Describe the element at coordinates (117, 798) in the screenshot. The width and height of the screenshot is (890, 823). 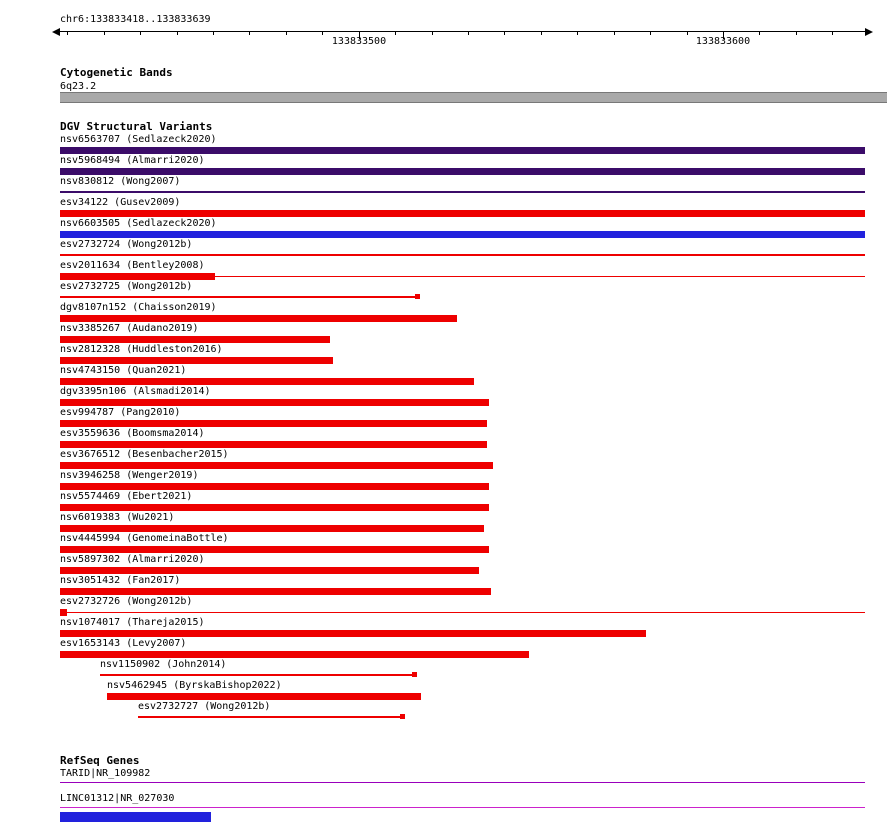
I see `refseq-gene-label: LINC01312|NR_027030` at that location.